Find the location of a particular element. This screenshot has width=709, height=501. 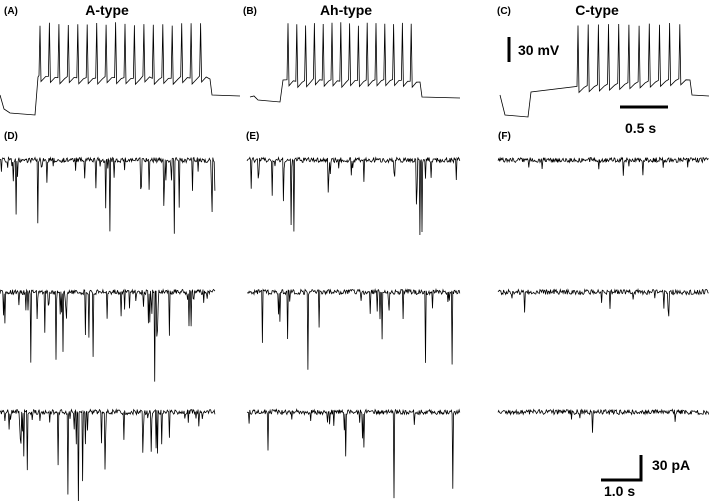

scale-bar is located at coordinates (622, 468).